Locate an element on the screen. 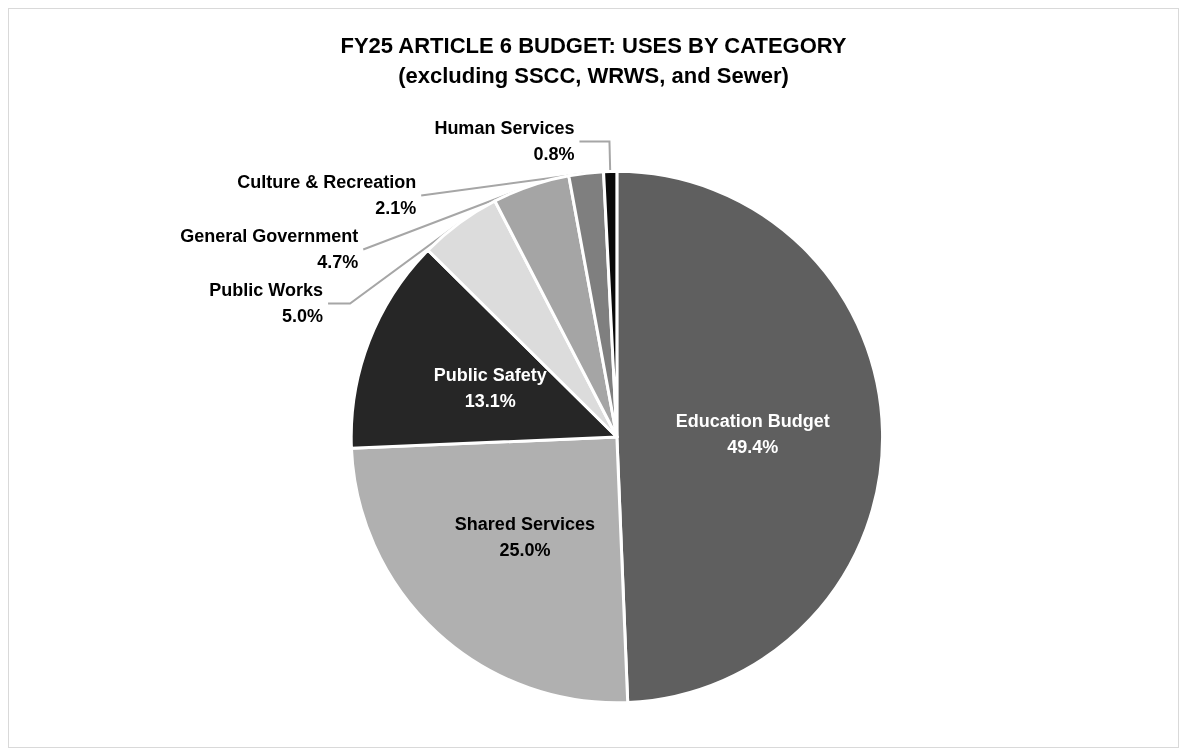  slice-label: Shared Services is located at coordinates (524, 524).